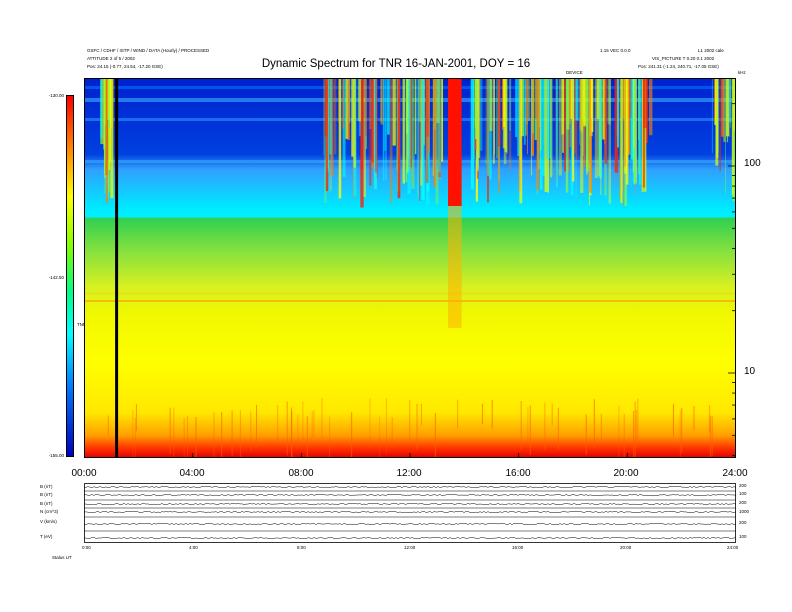 This screenshot has width=792, height=612. I want to click on colorbar-tick-bottom: -155.00, so click(56, 455).